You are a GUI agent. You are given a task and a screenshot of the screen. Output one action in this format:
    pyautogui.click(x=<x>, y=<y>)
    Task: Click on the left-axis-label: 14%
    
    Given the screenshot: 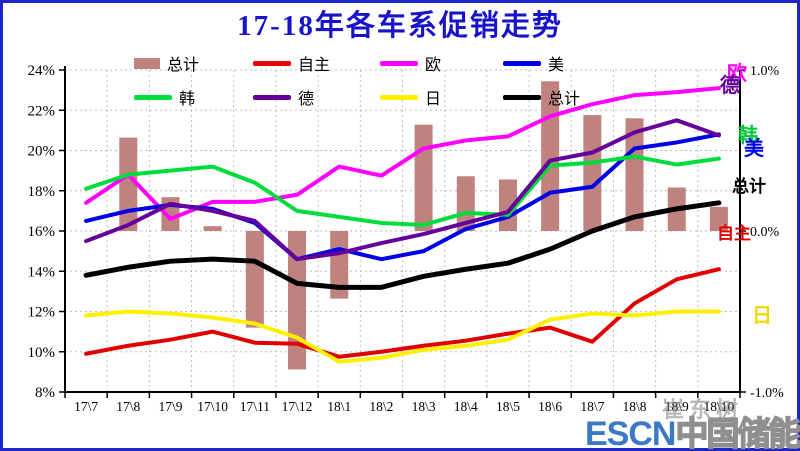 What is the action you would take?
    pyautogui.click(x=42, y=272)
    